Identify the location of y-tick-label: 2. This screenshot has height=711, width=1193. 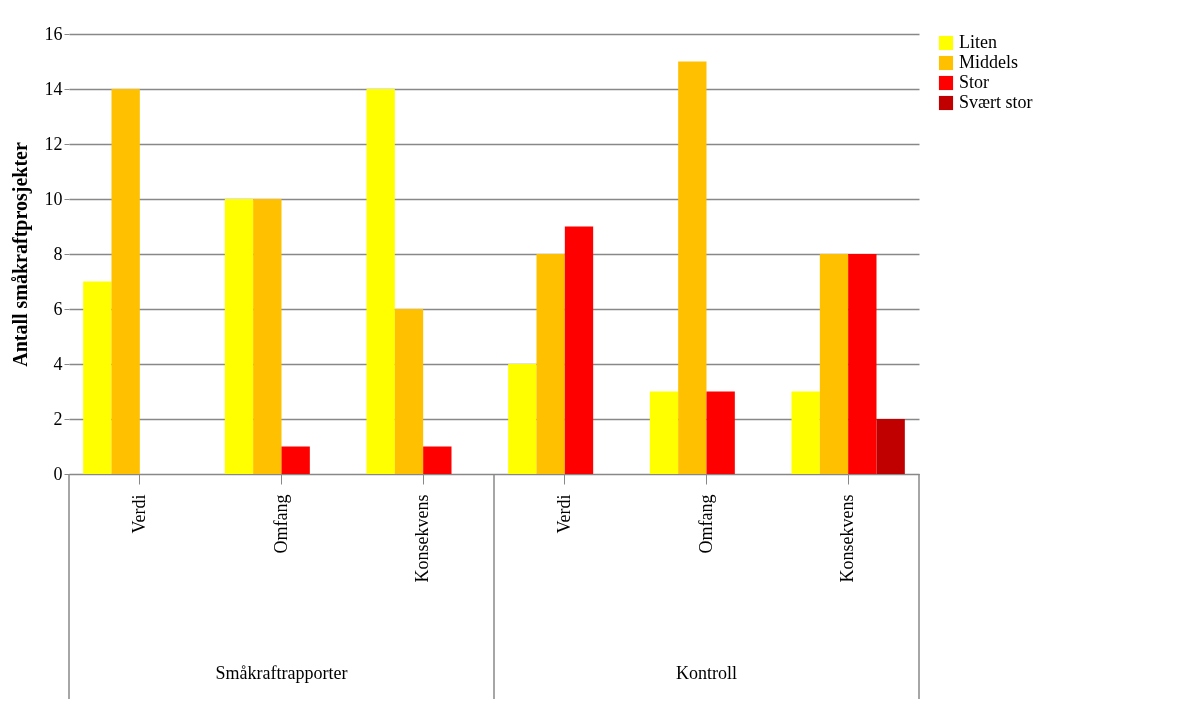
(58, 418).